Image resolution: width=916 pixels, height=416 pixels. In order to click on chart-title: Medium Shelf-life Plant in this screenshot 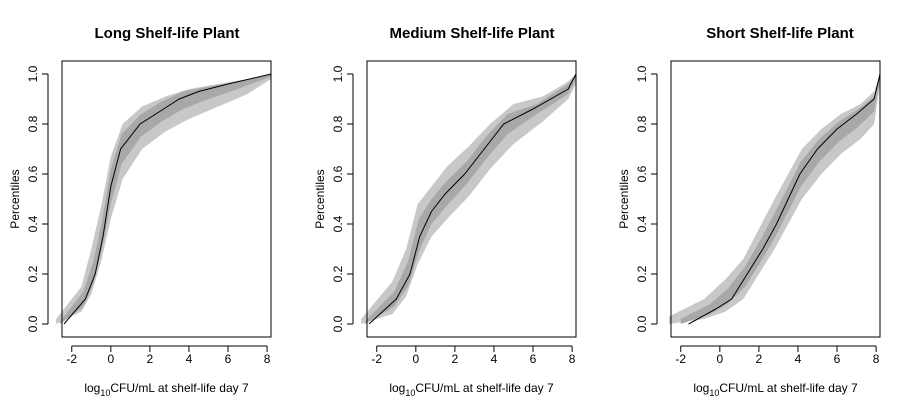, I will do `click(471, 33)`.